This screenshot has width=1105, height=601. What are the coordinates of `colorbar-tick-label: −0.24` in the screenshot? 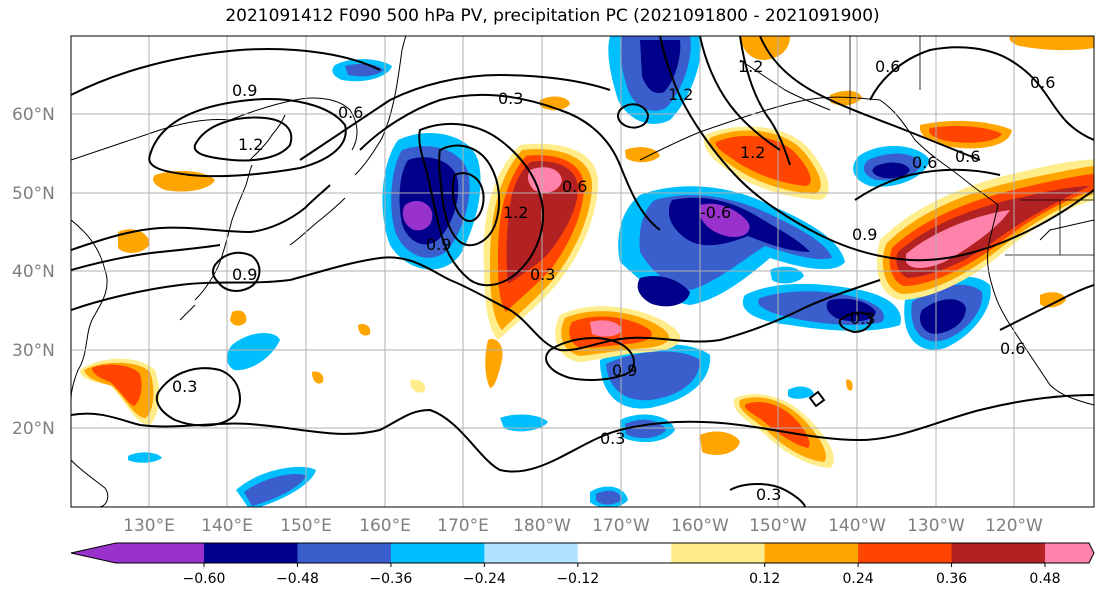 It's located at (484, 579).